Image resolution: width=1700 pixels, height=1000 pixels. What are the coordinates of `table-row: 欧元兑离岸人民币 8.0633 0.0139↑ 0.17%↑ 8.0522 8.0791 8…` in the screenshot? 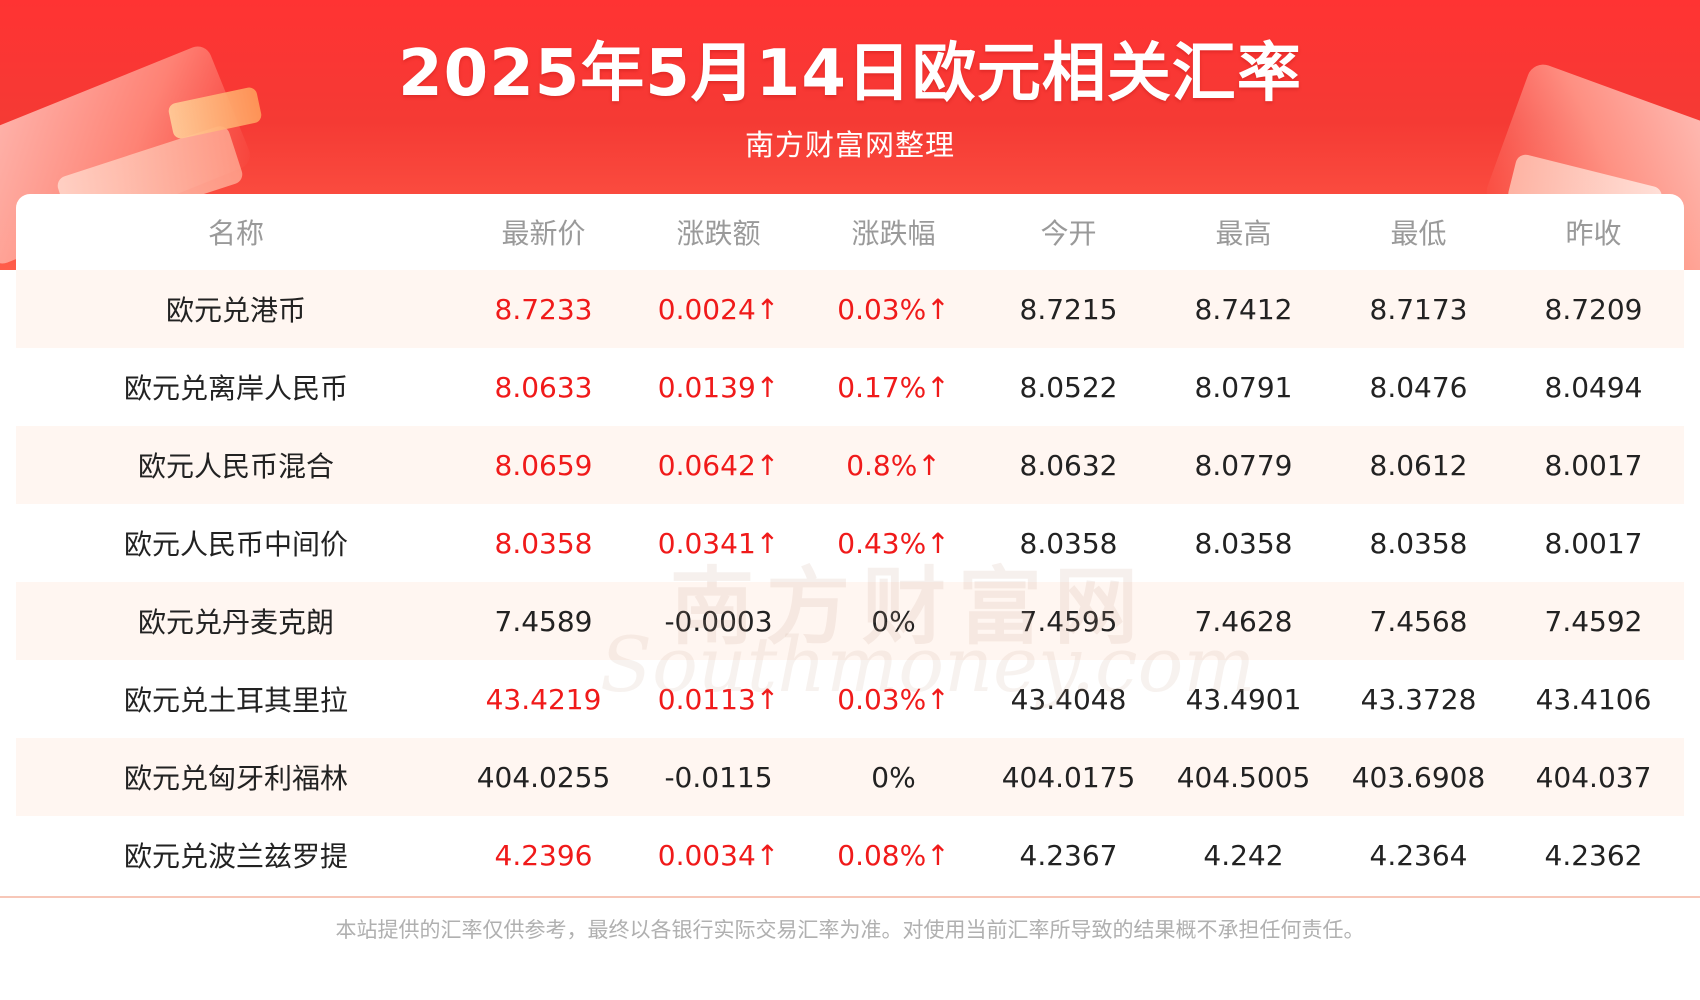 It's located at (850, 387).